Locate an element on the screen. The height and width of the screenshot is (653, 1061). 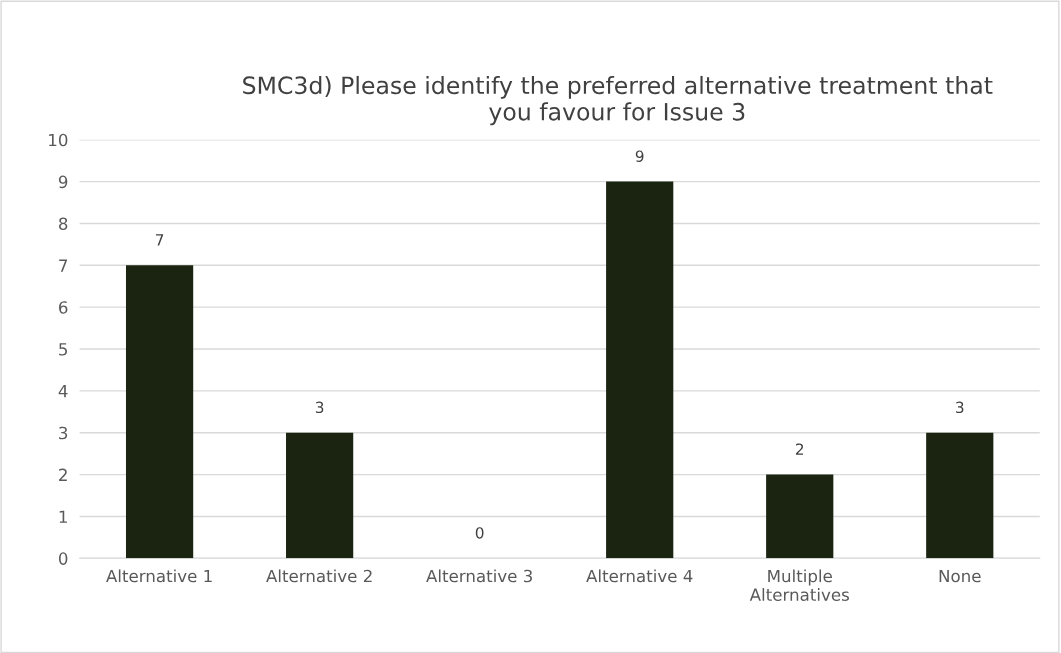
y-tick-label: 6 is located at coordinates (63, 307).